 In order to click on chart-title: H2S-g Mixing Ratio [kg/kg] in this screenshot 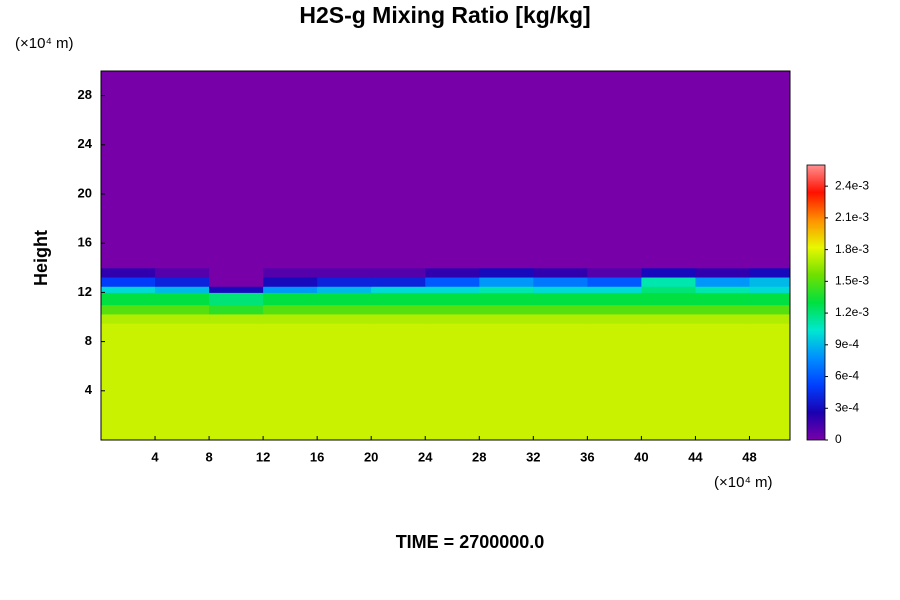, I will do `click(444, 15)`.